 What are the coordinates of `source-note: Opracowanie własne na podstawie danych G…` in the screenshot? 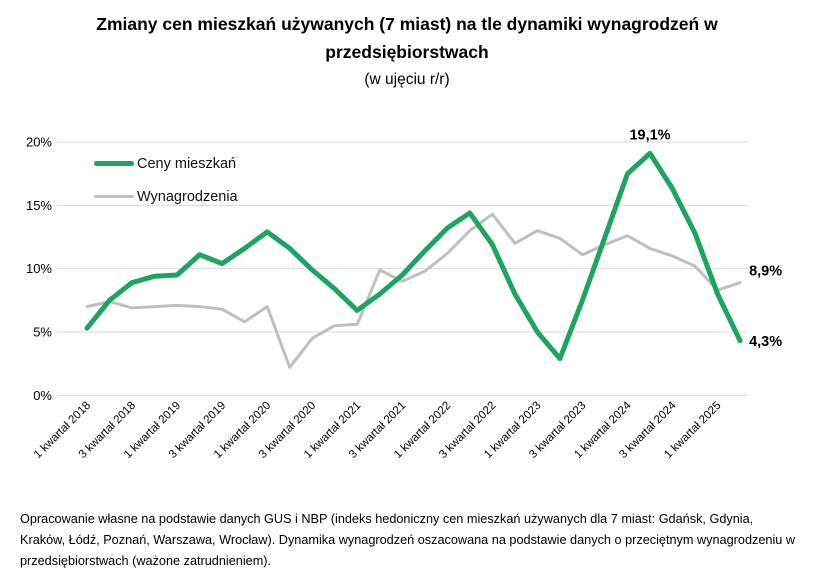 It's located at (408, 540).